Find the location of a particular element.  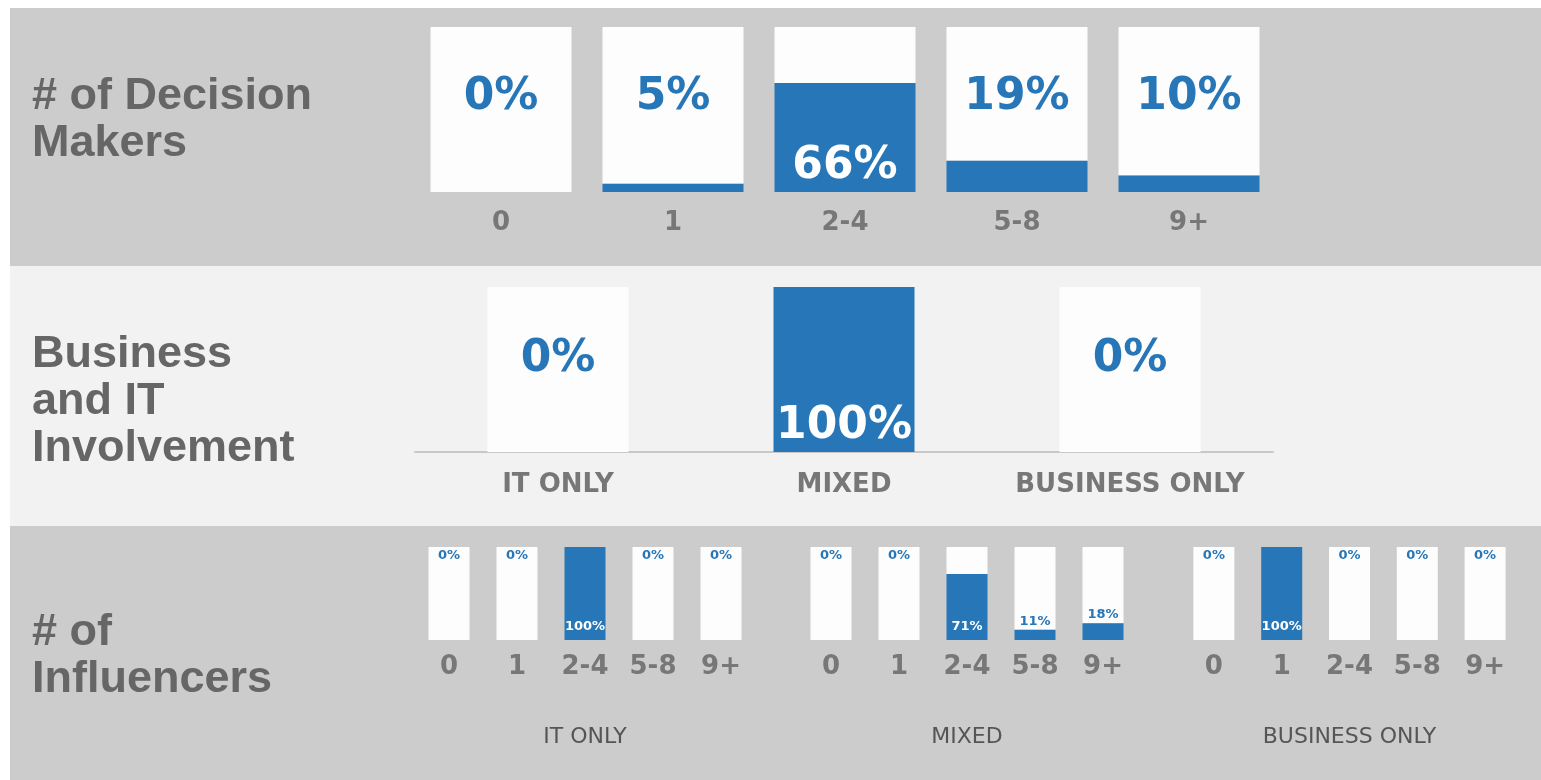

x-axis-title: MIXED is located at coordinates (967, 735).